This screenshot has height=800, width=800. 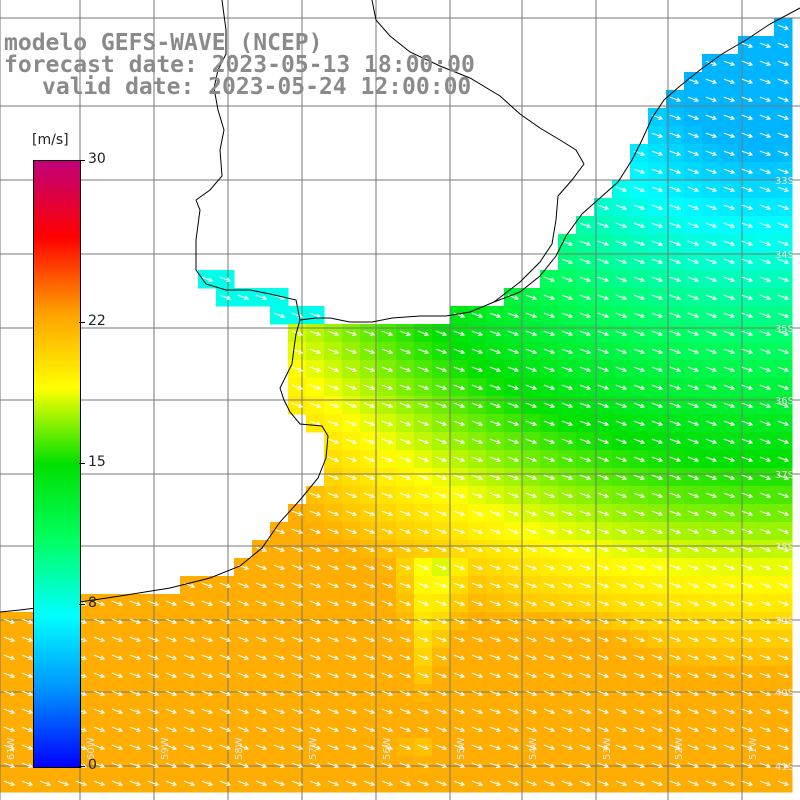 What do you see at coordinates (784, 693) in the screenshot?
I see `latitude-label: 40S` at bounding box center [784, 693].